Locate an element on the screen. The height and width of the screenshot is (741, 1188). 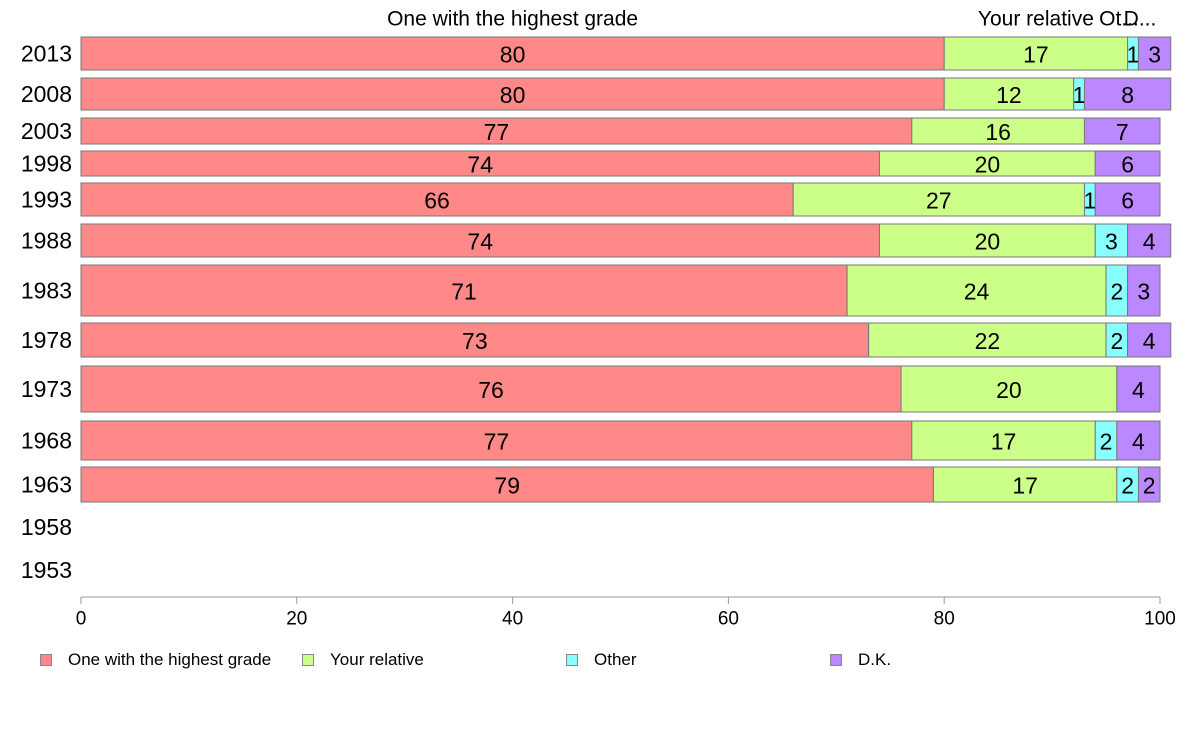
data-label: 22 is located at coordinates (988, 341).